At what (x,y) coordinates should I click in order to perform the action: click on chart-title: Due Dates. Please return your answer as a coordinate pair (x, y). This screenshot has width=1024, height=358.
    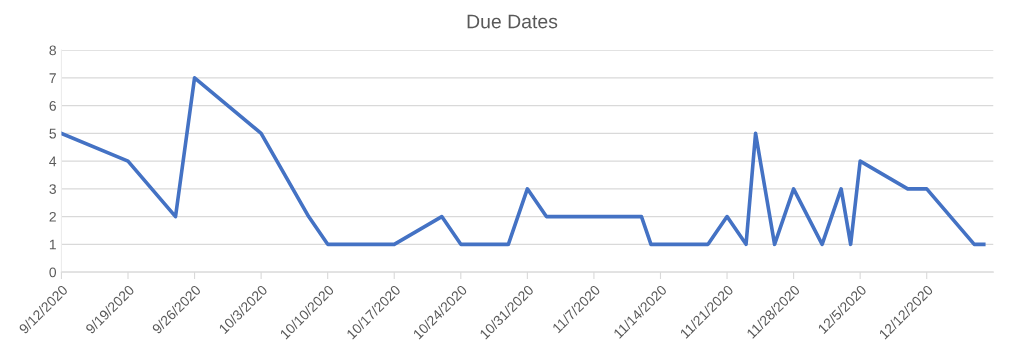
    Looking at the image, I should click on (512, 21).